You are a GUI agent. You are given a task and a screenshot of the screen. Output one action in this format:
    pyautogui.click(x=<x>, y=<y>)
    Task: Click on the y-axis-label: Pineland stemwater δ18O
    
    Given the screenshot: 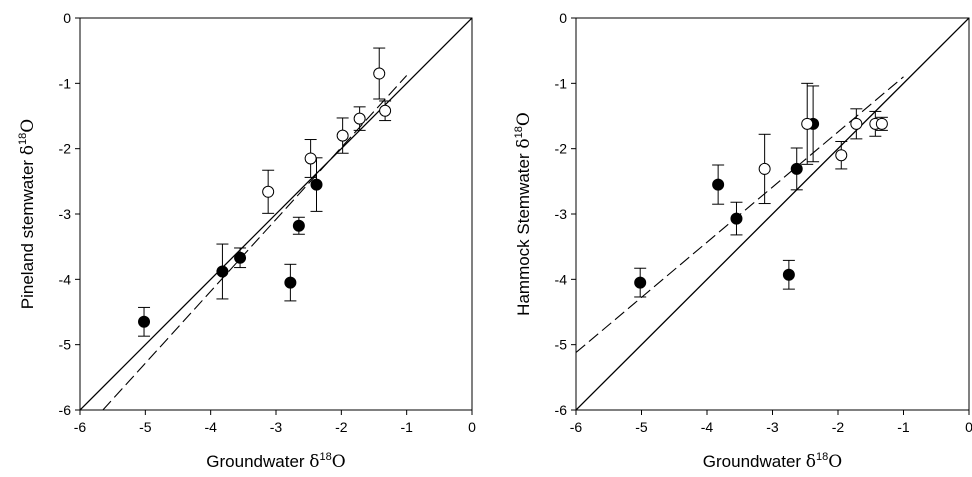 What is the action you would take?
    pyautogui.click(x=27, y=214)
    